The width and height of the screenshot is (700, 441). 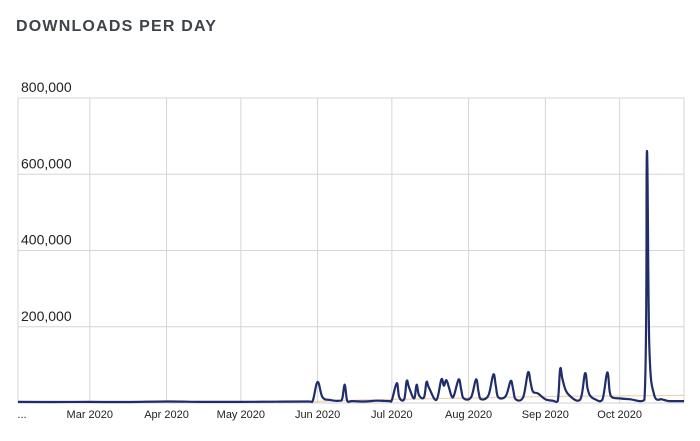 What do you see at coordinates (46, 240) in the screenshot?
I see `y-tick-label: 400,000` at bounding box center [46, 240].